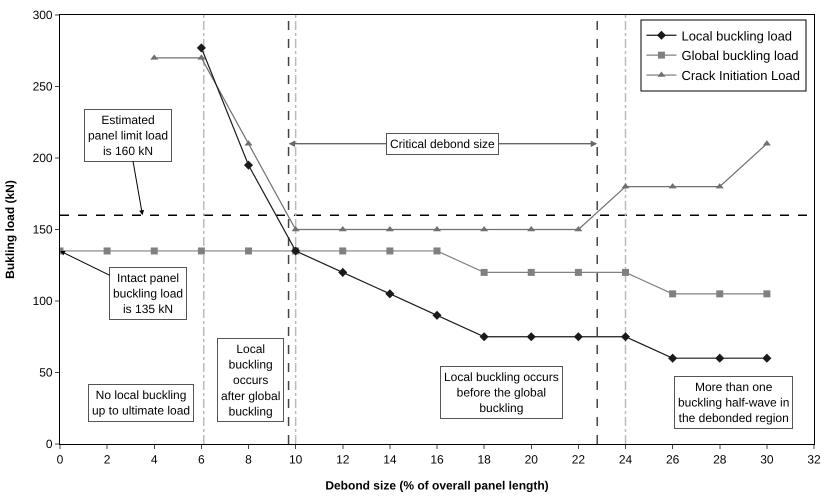 The height and width of the screenshot is (504, 829). I want to click on x-tick-label: 22, so click(579, 459).